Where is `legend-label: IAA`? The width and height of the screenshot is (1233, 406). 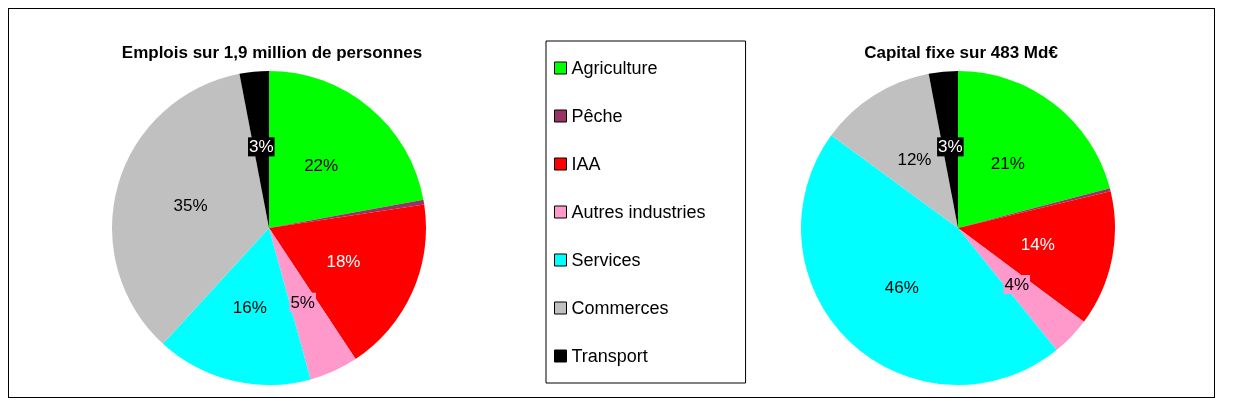 legend-label: IAA is located at coordinates (586, 164).